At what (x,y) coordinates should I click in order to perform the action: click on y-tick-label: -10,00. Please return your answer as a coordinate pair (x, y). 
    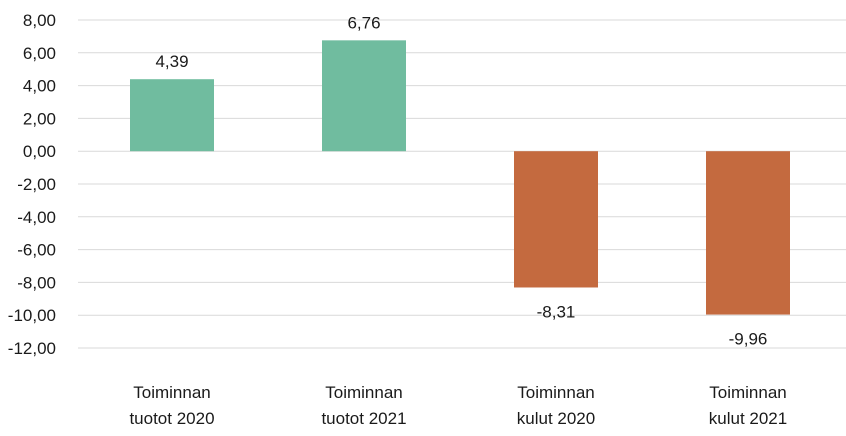
    Looking at the image, I should click on (32, 315).